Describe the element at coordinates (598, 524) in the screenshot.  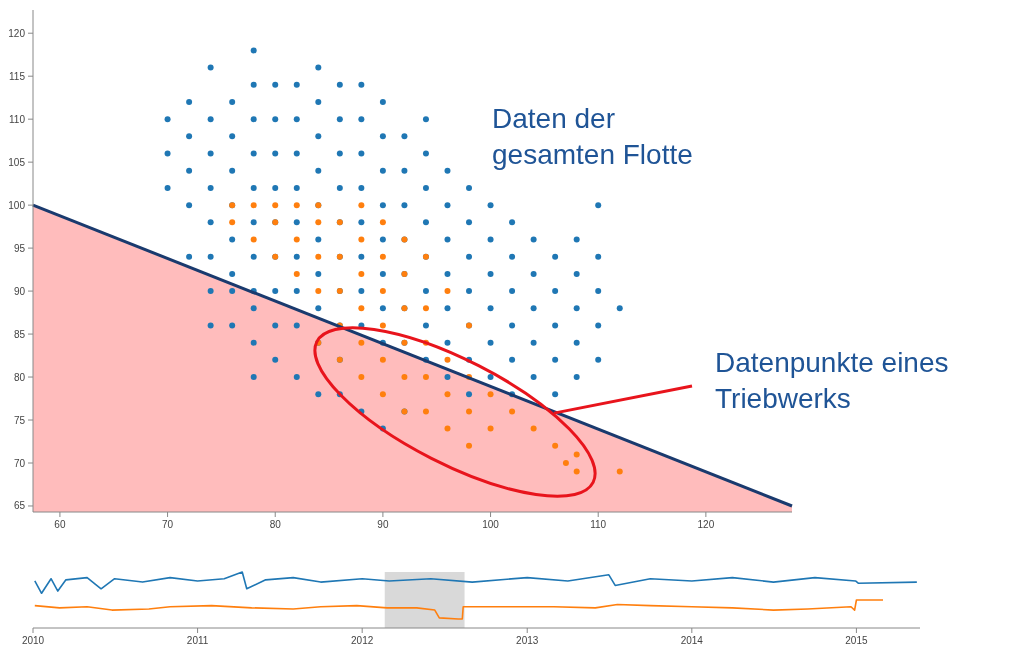
I see `x-tick-label: 110` at that location.